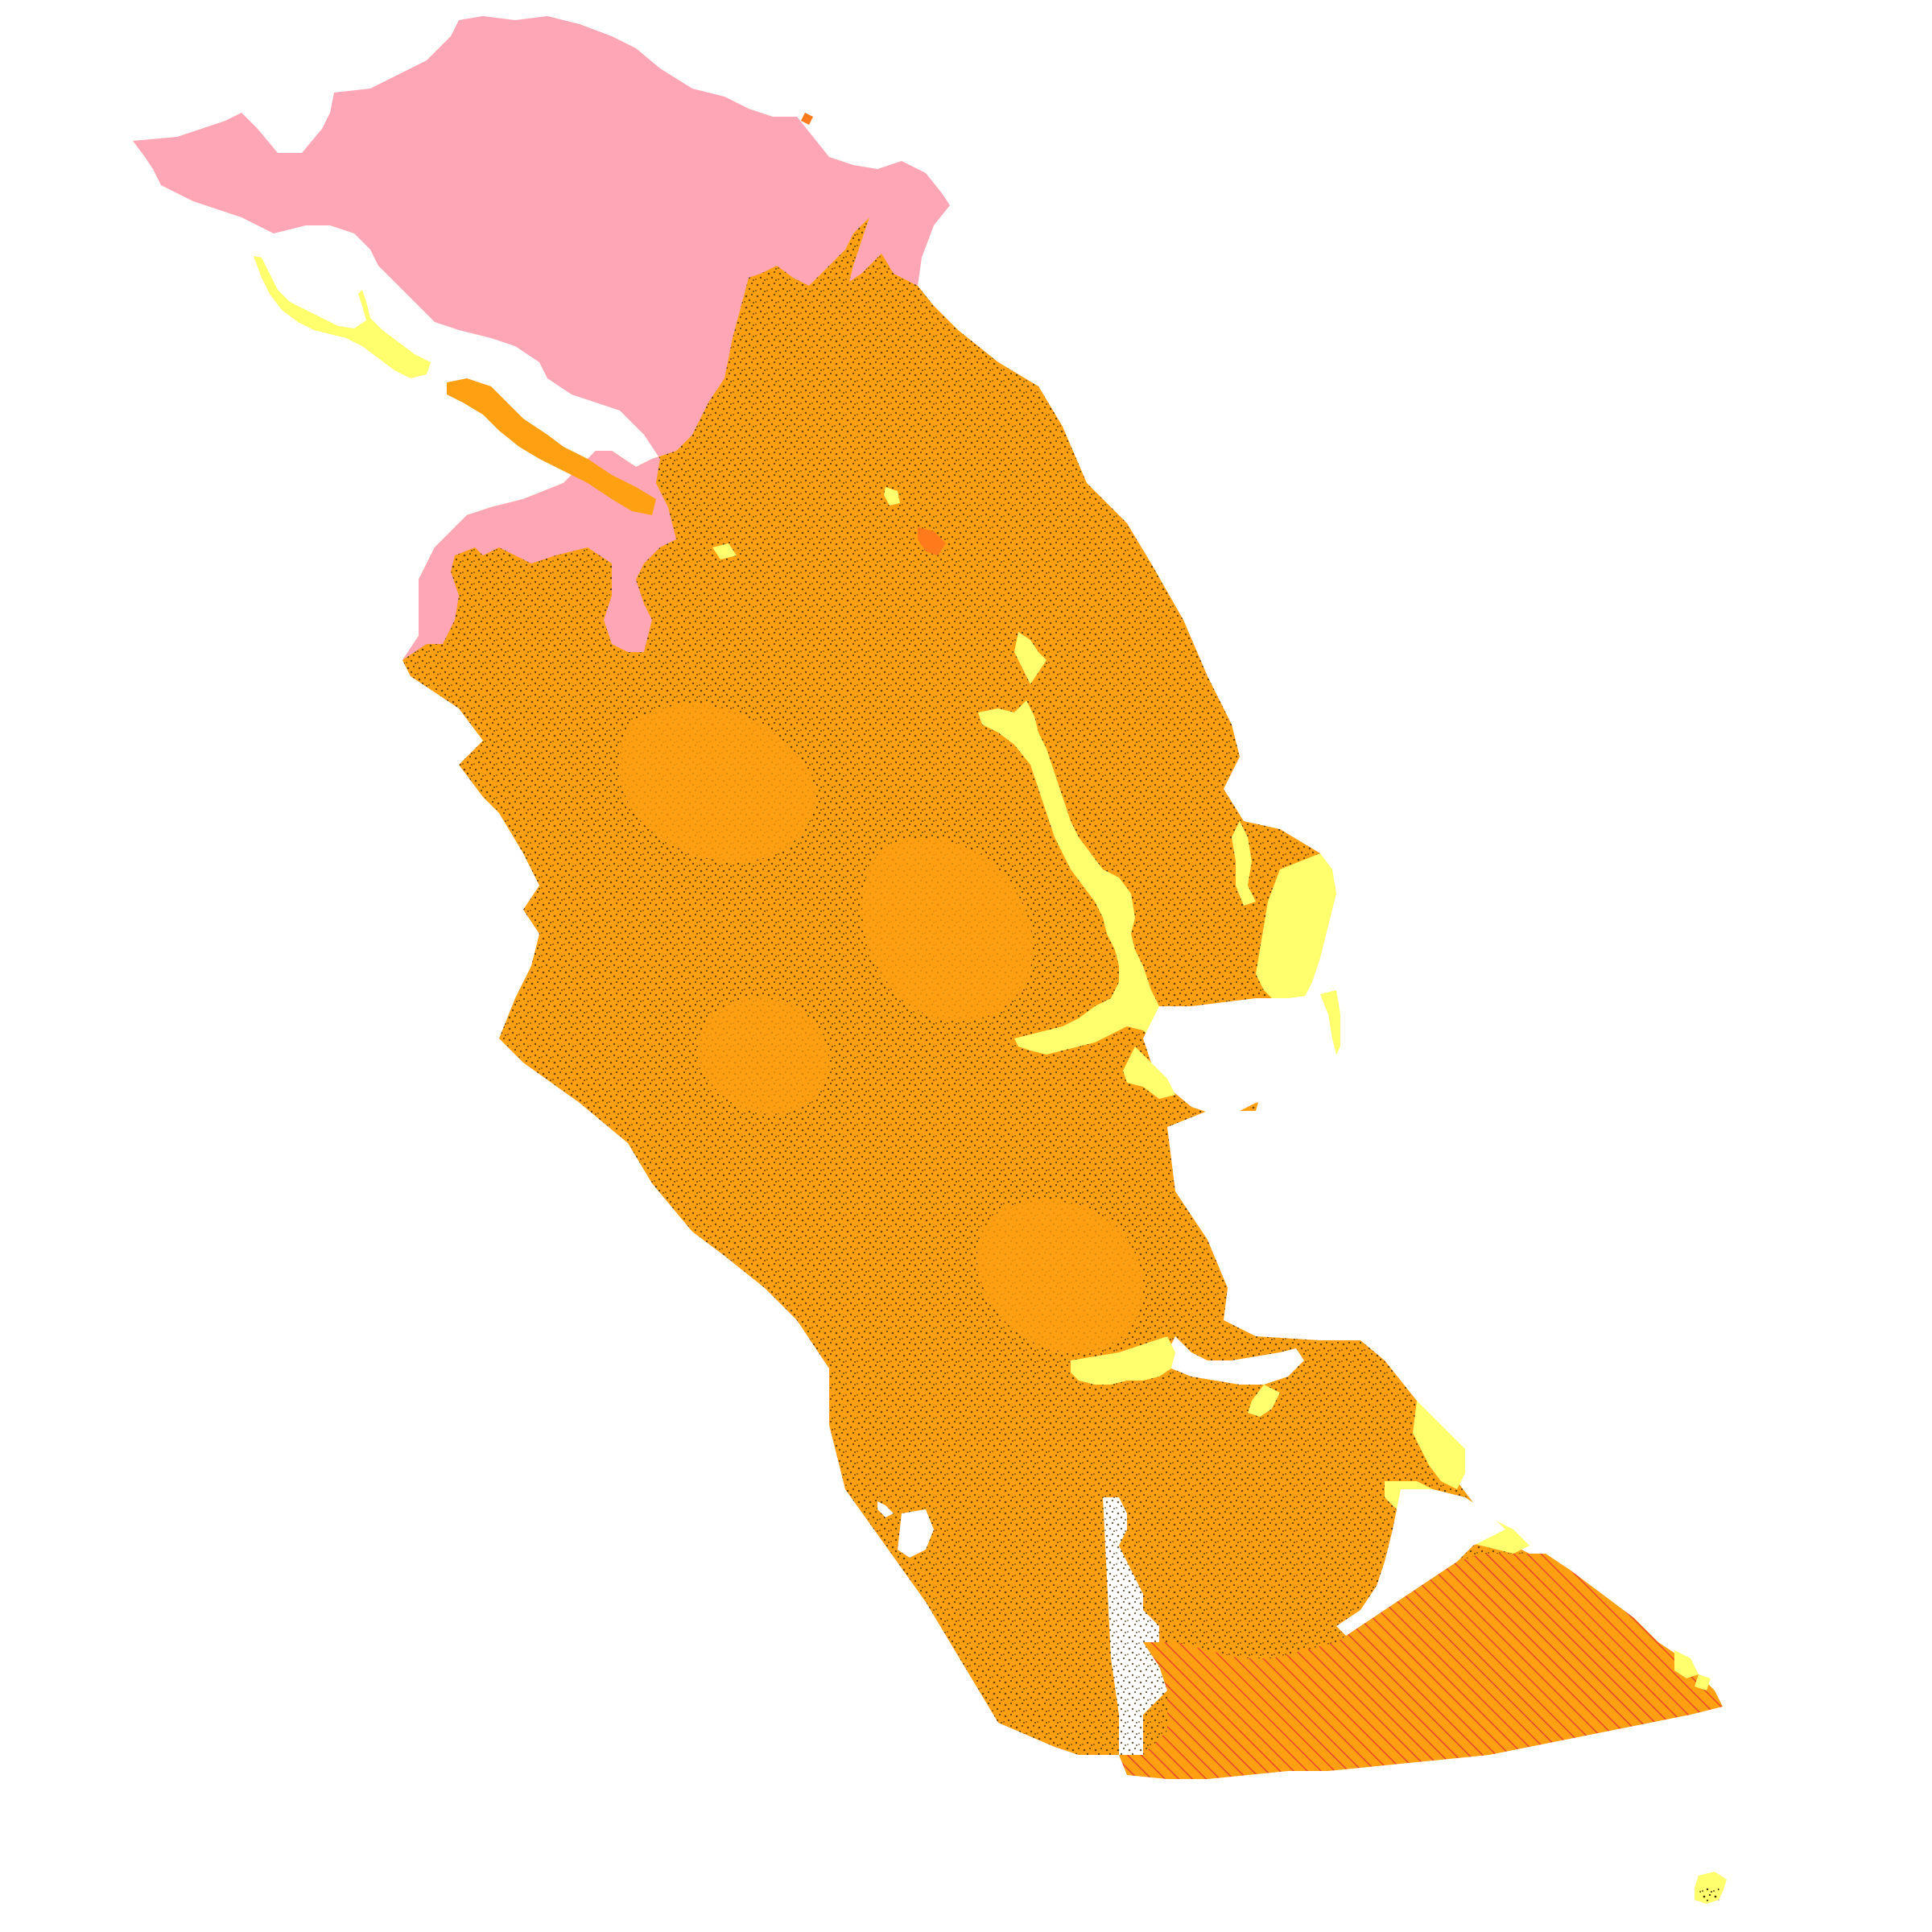 This screenshot has height=1932, width=1932. What do you see at coordinates (541, 338) in the screenshot?
I see `unit-pink-area` at bounding box center [541, 338].